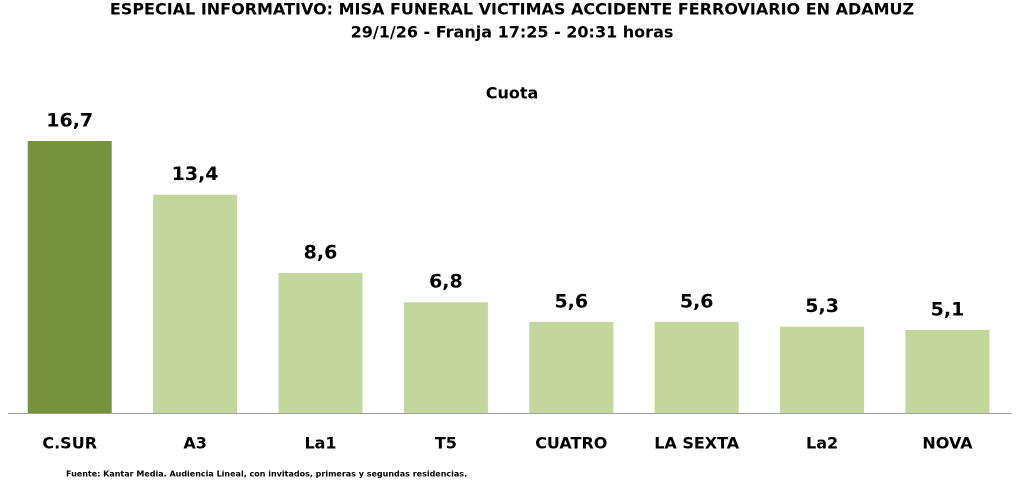  I want to click on value-label: 6,8, so click(446, 282).